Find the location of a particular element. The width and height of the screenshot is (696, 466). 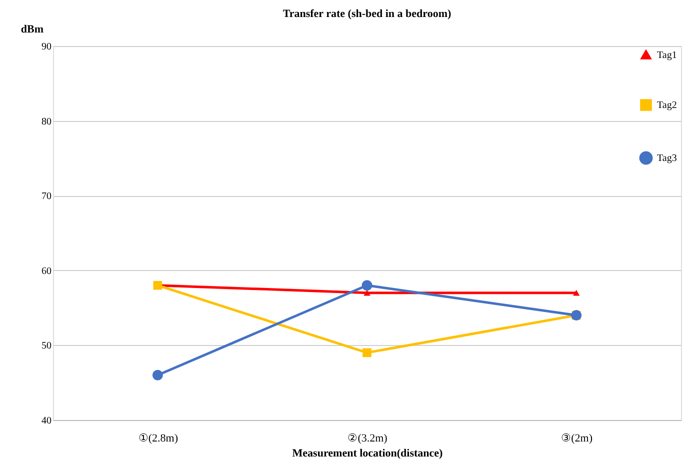

legend-label: Tag1 is located at coordinates (667, 55).